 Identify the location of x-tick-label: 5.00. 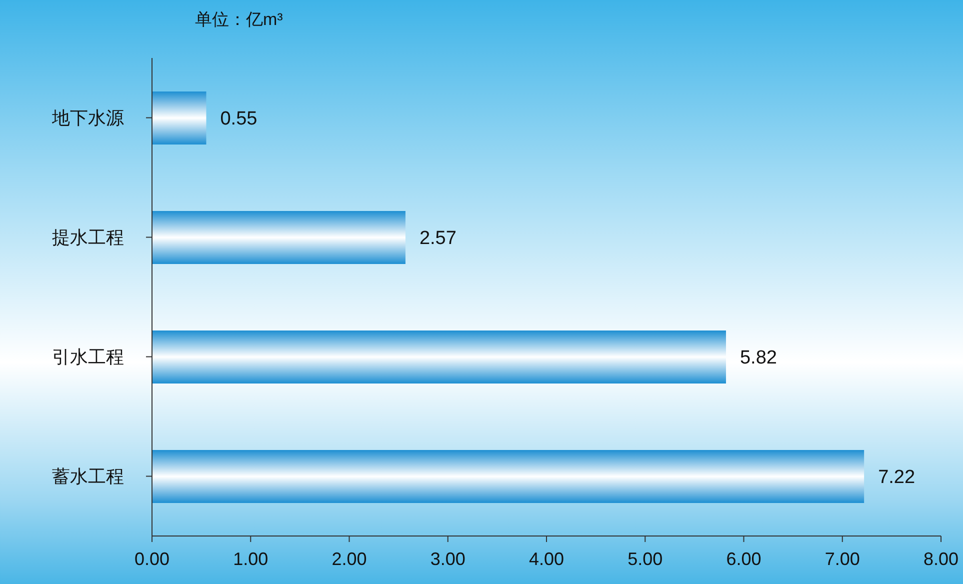
(645, 558).